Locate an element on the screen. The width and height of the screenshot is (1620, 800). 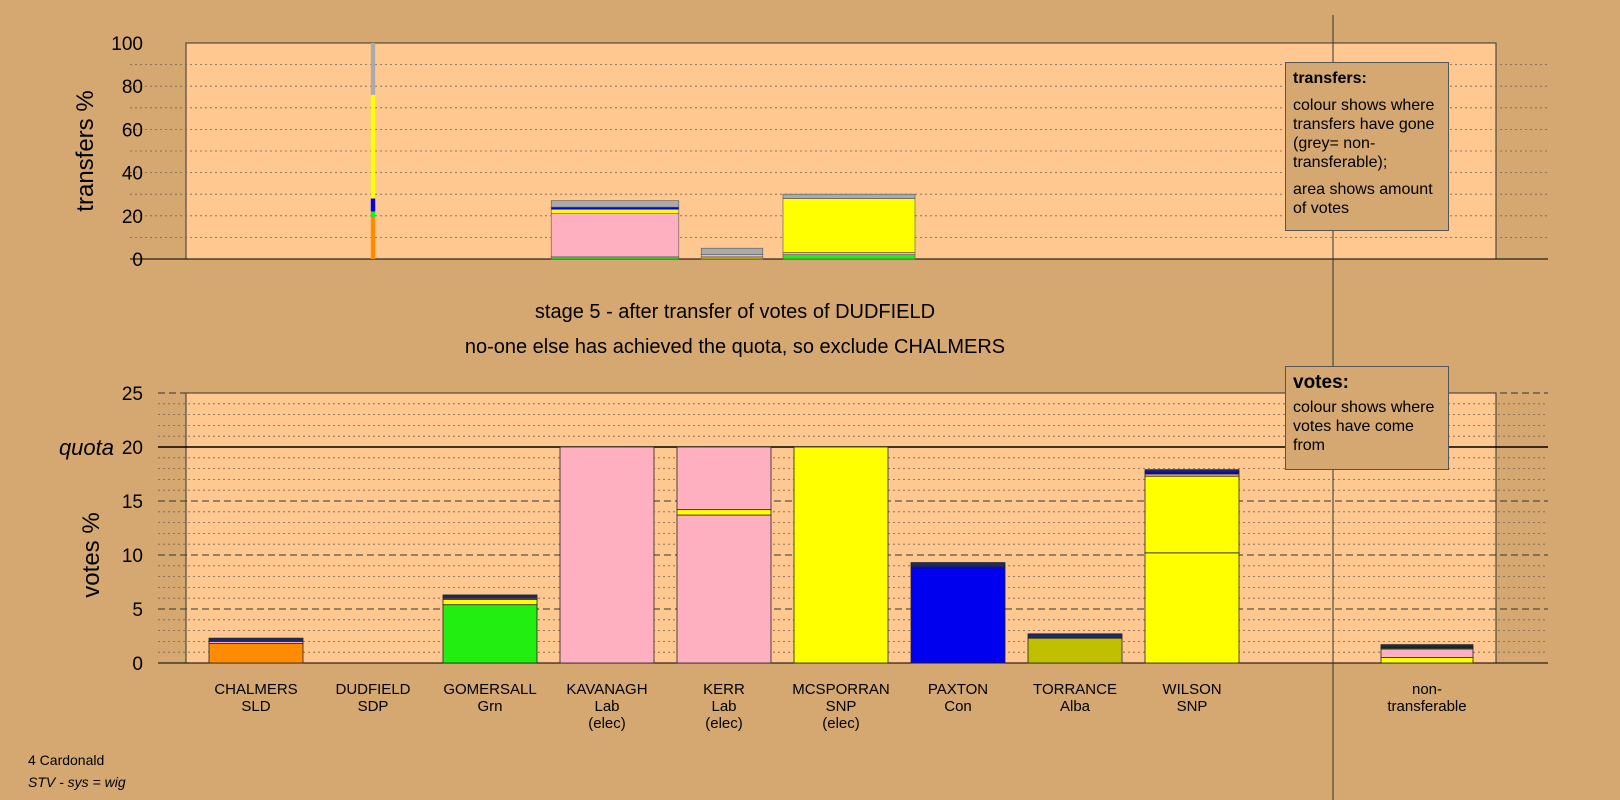
candidate-label-line: Alba is located at coordinates (1075, 706).